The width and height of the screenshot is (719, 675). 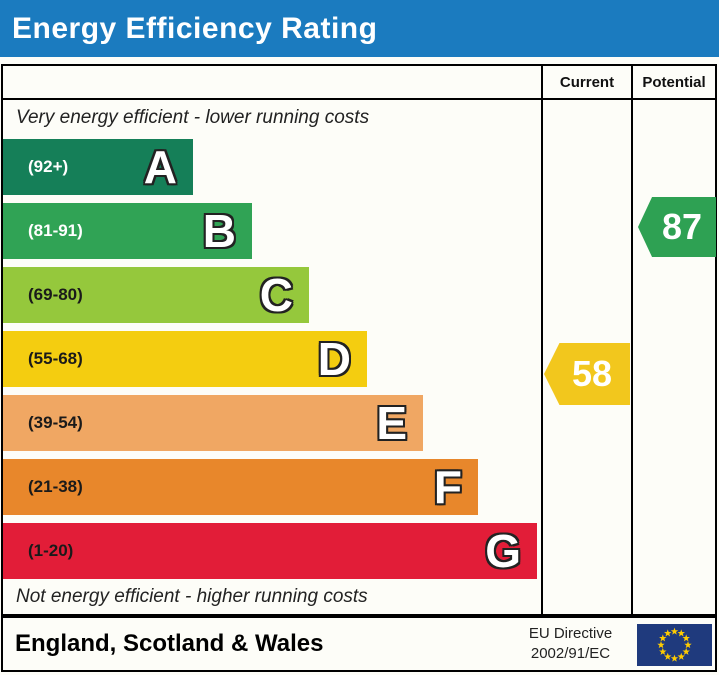 What do you see at coordinates (156, 295) in the screenshot?
I see `band-row-c: (69-80) C` at bounding box center [156, 295].